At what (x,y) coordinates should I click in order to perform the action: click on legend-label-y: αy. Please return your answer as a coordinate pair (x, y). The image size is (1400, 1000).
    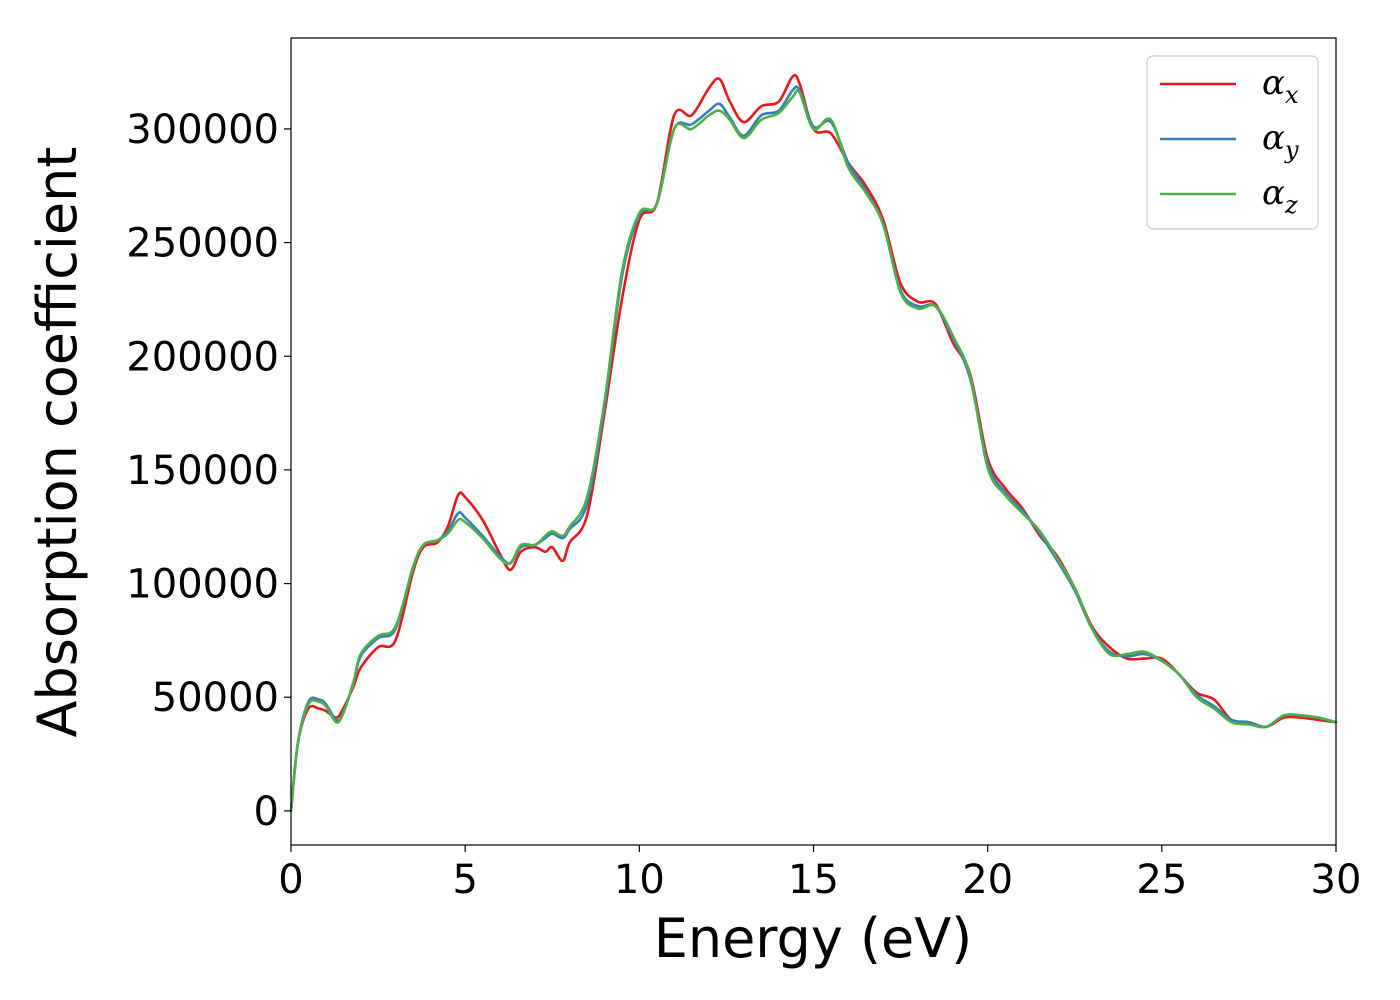
    Looking at the image, I should click on (1280, 141).